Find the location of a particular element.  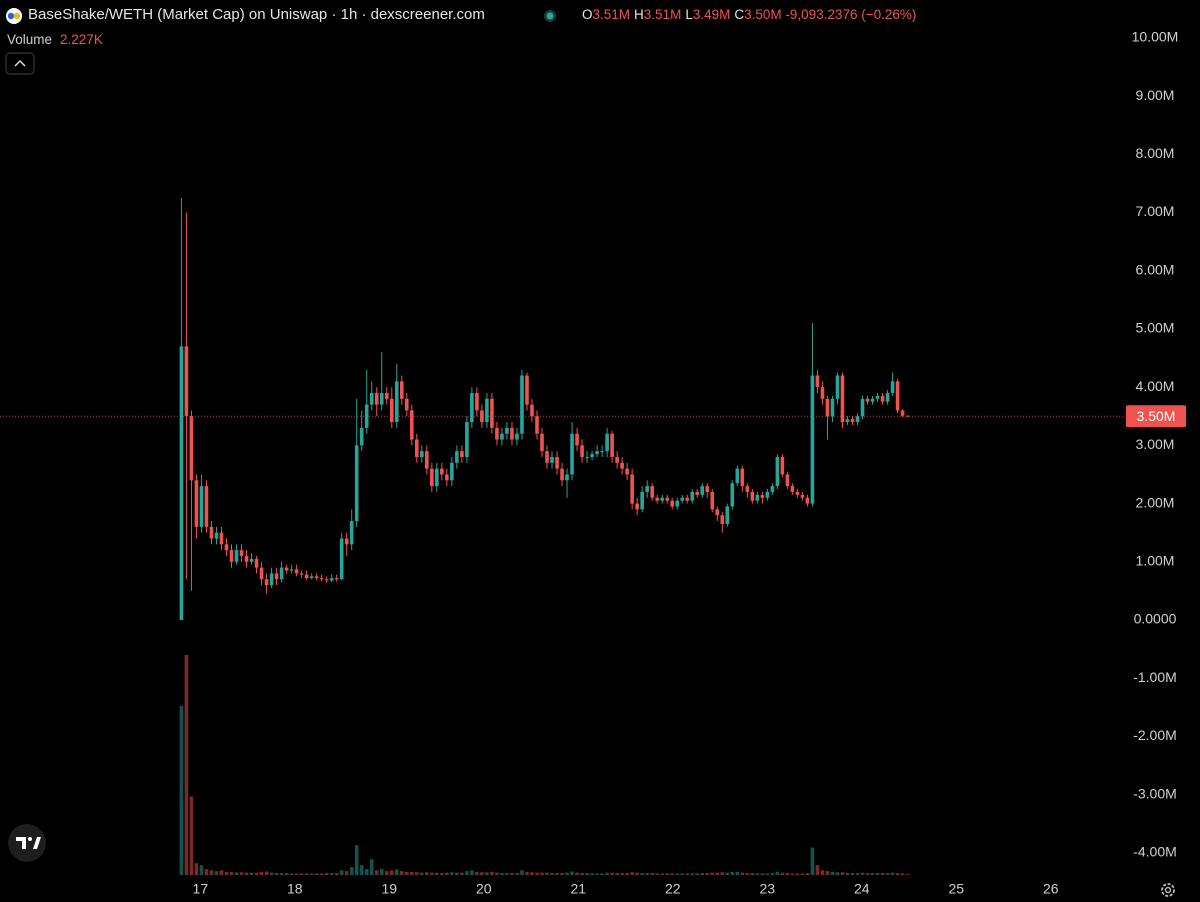

volume-legend: Volume 2.227K is located at coordinates (55, 39).